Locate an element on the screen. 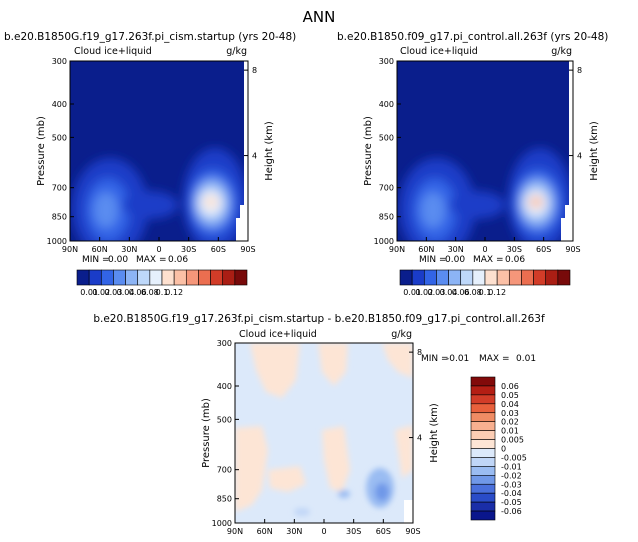 The image size is (638, 542). colorbar-1-label: 0.04 is located at coordinates (126, 292).